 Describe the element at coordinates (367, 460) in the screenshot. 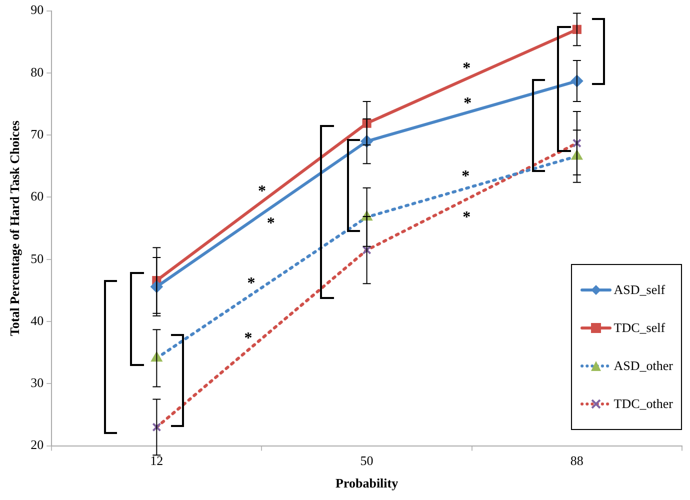

I see `x-tick-label: 50` at that location.